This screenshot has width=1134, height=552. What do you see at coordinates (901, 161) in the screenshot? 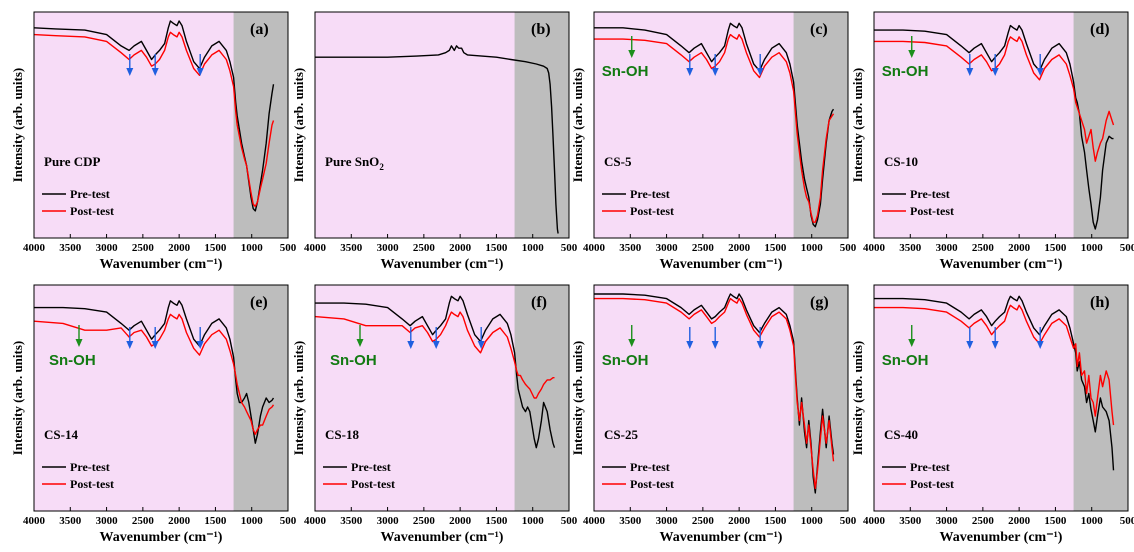
I see `sample-name: CS-10` at bounding box center [901, 161].